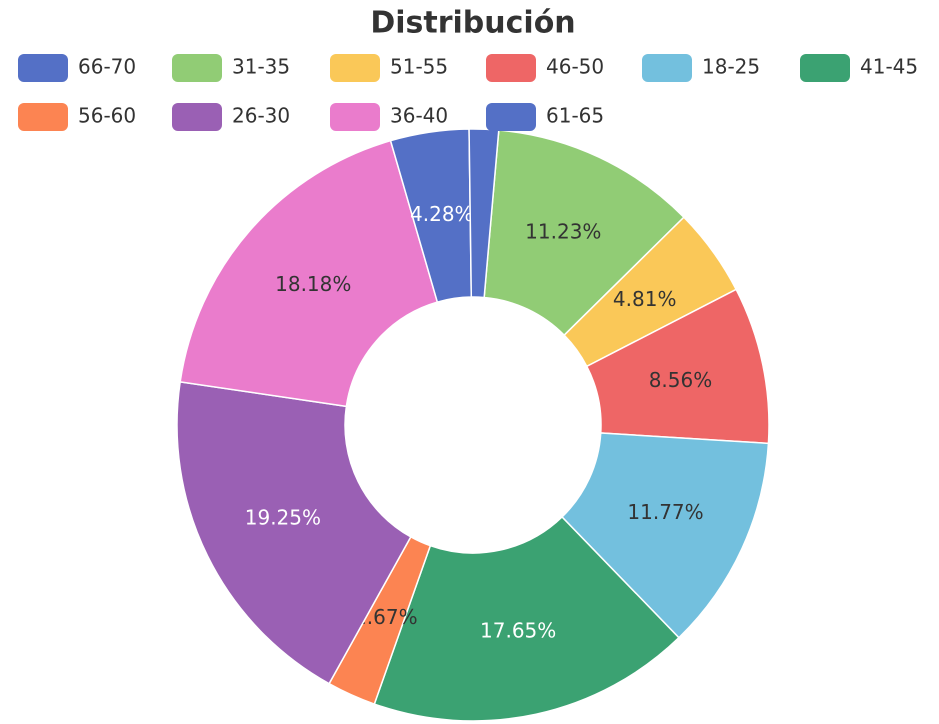 The image size is (939, 724). What do you see at coordinates (261, 116) in the screenshot?
I see `legend-label: 26-30` at bounding box center [261, 116].